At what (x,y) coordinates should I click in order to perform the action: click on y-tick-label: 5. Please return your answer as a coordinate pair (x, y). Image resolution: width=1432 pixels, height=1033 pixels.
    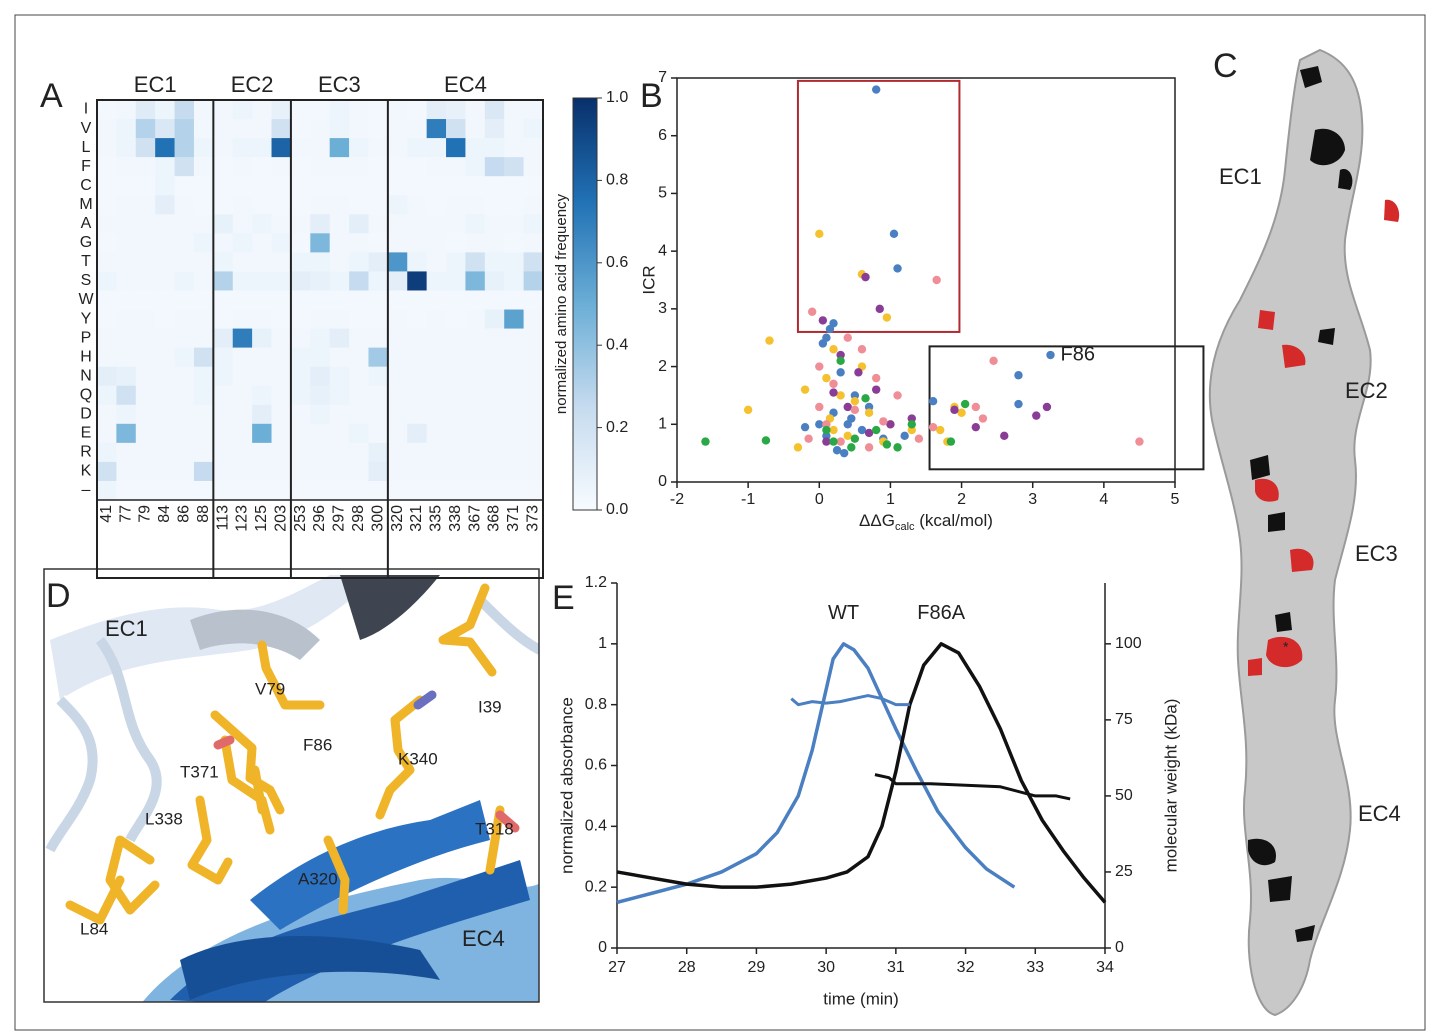
    Looking at the image, I should click on (662, 193).